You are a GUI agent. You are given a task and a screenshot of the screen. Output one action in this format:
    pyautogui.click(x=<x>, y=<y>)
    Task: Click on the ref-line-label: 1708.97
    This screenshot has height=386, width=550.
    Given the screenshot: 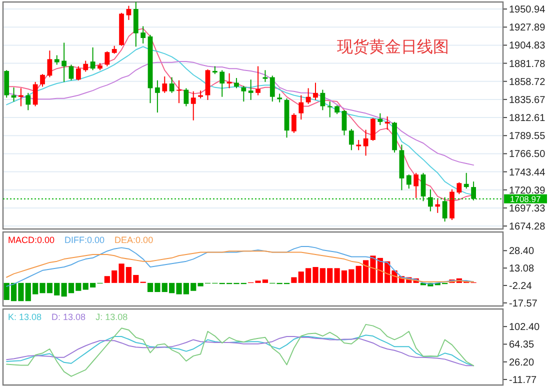 What is the action you would take?
    pyautogui.click(x=525, y=199)
    